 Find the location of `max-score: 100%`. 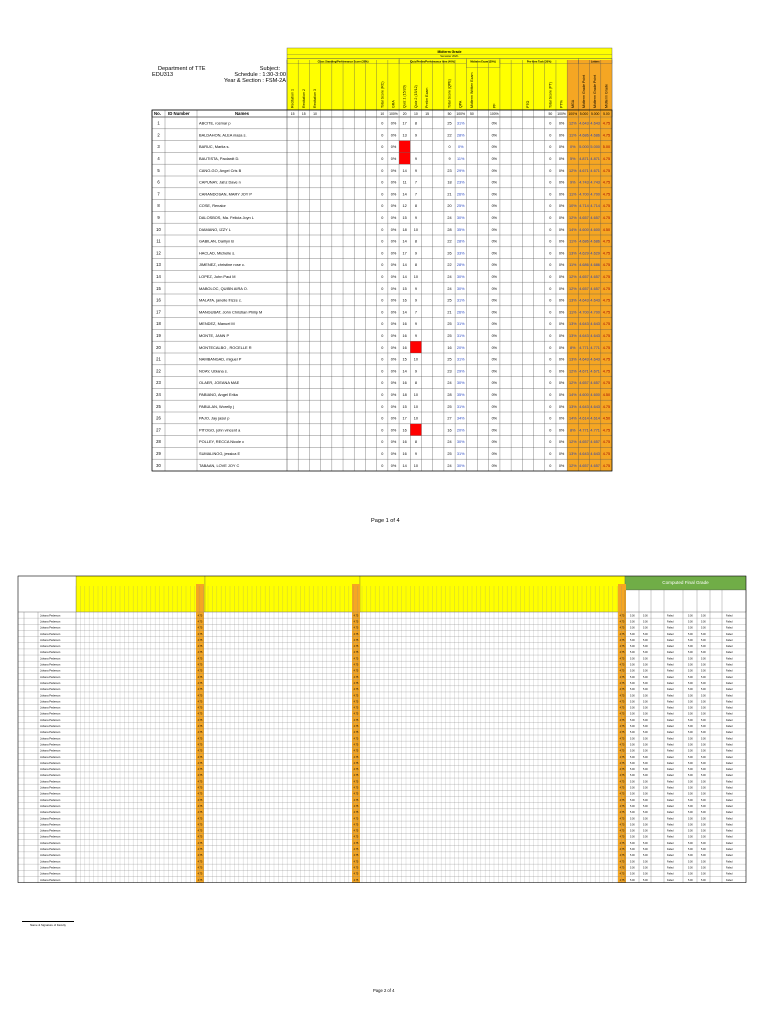

max-score: 100% is located at coordinates (494, 114).